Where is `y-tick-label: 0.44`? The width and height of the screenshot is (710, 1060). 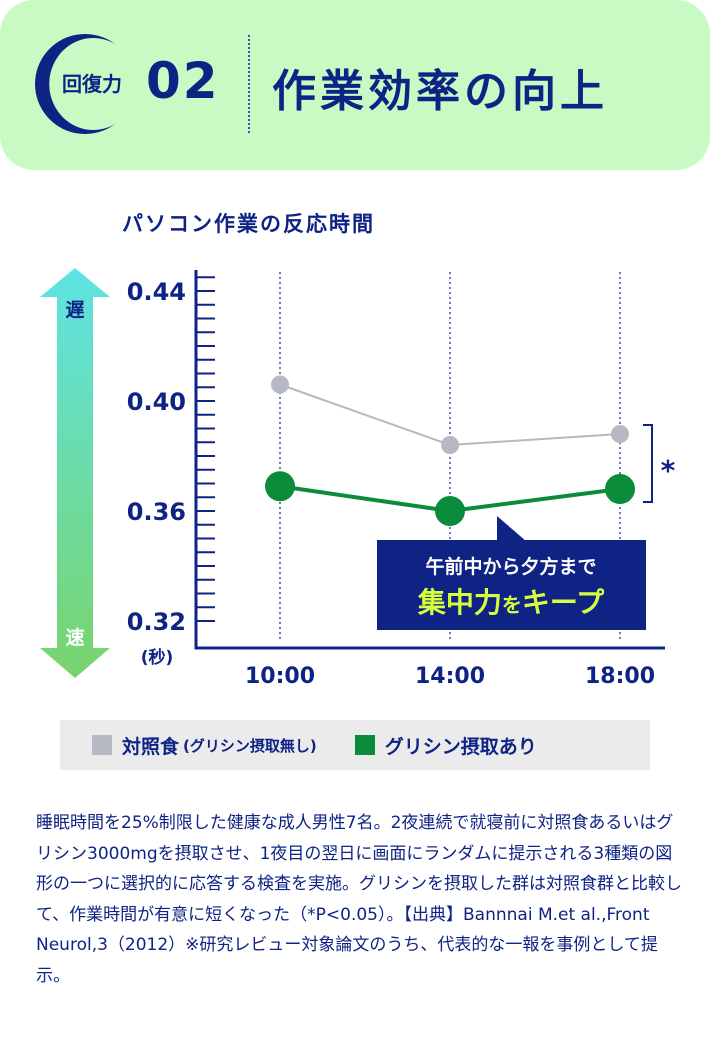 y-tick-label: 0.44 is located at coordinates (156, 292).